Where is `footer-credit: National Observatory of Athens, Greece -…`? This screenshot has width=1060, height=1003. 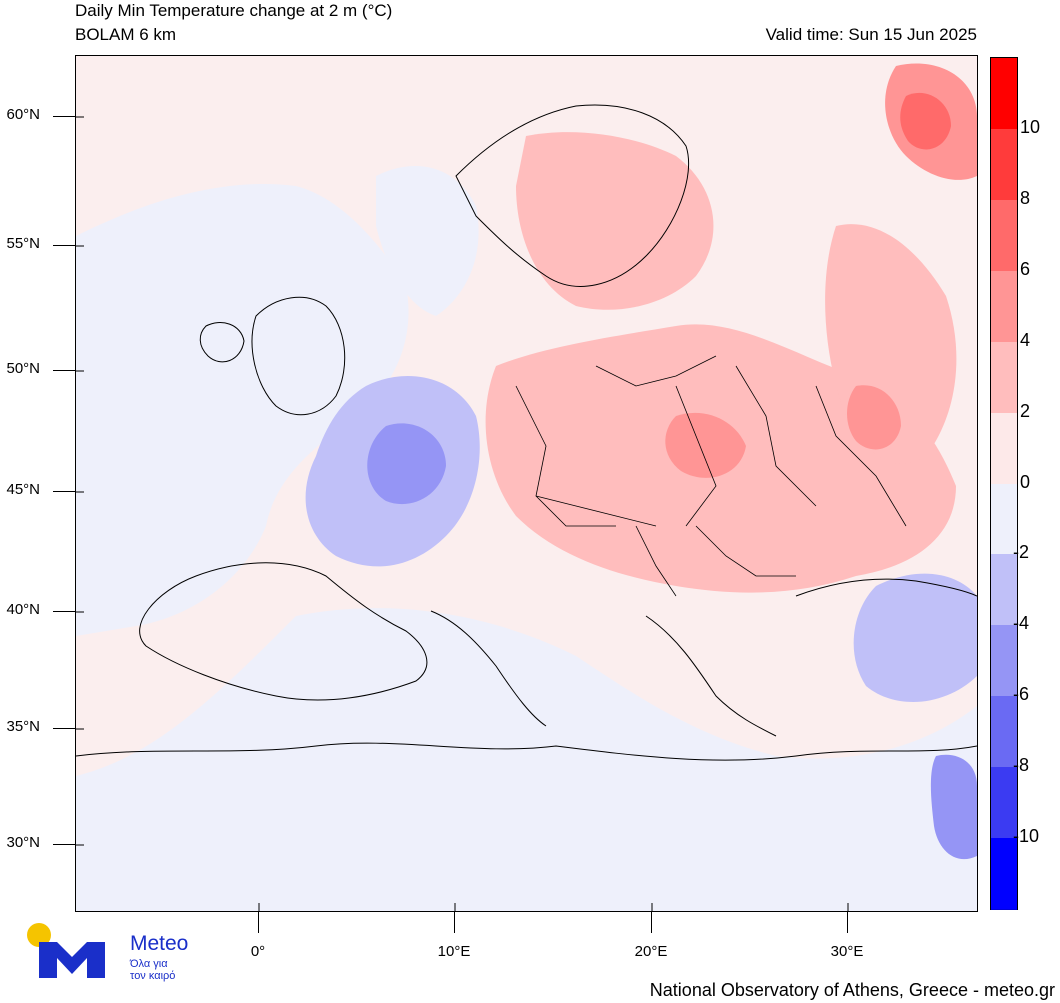 footer-credit: National Observatory of Athens, Greece -… is located at coordinates (852, 990).